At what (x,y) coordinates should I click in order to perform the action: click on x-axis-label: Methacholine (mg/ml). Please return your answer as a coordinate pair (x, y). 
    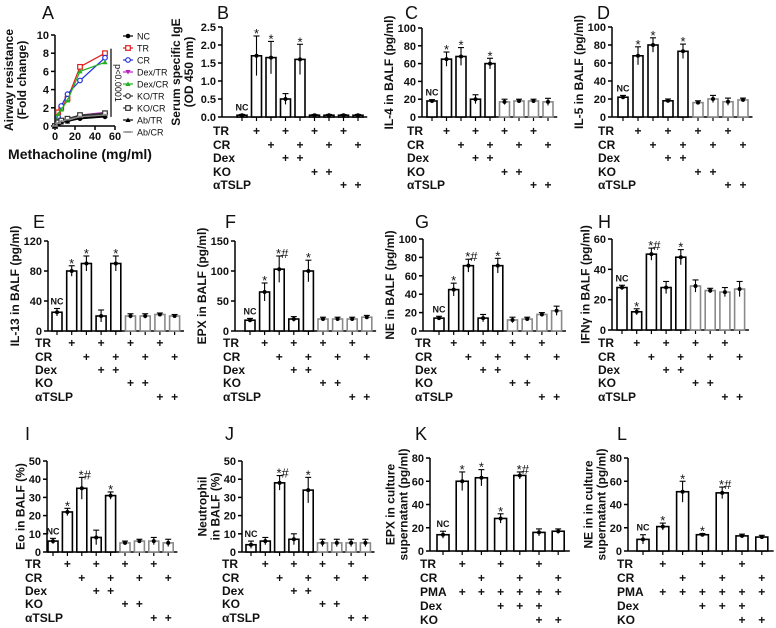
    Looking at the image, I should click on (80, 154).